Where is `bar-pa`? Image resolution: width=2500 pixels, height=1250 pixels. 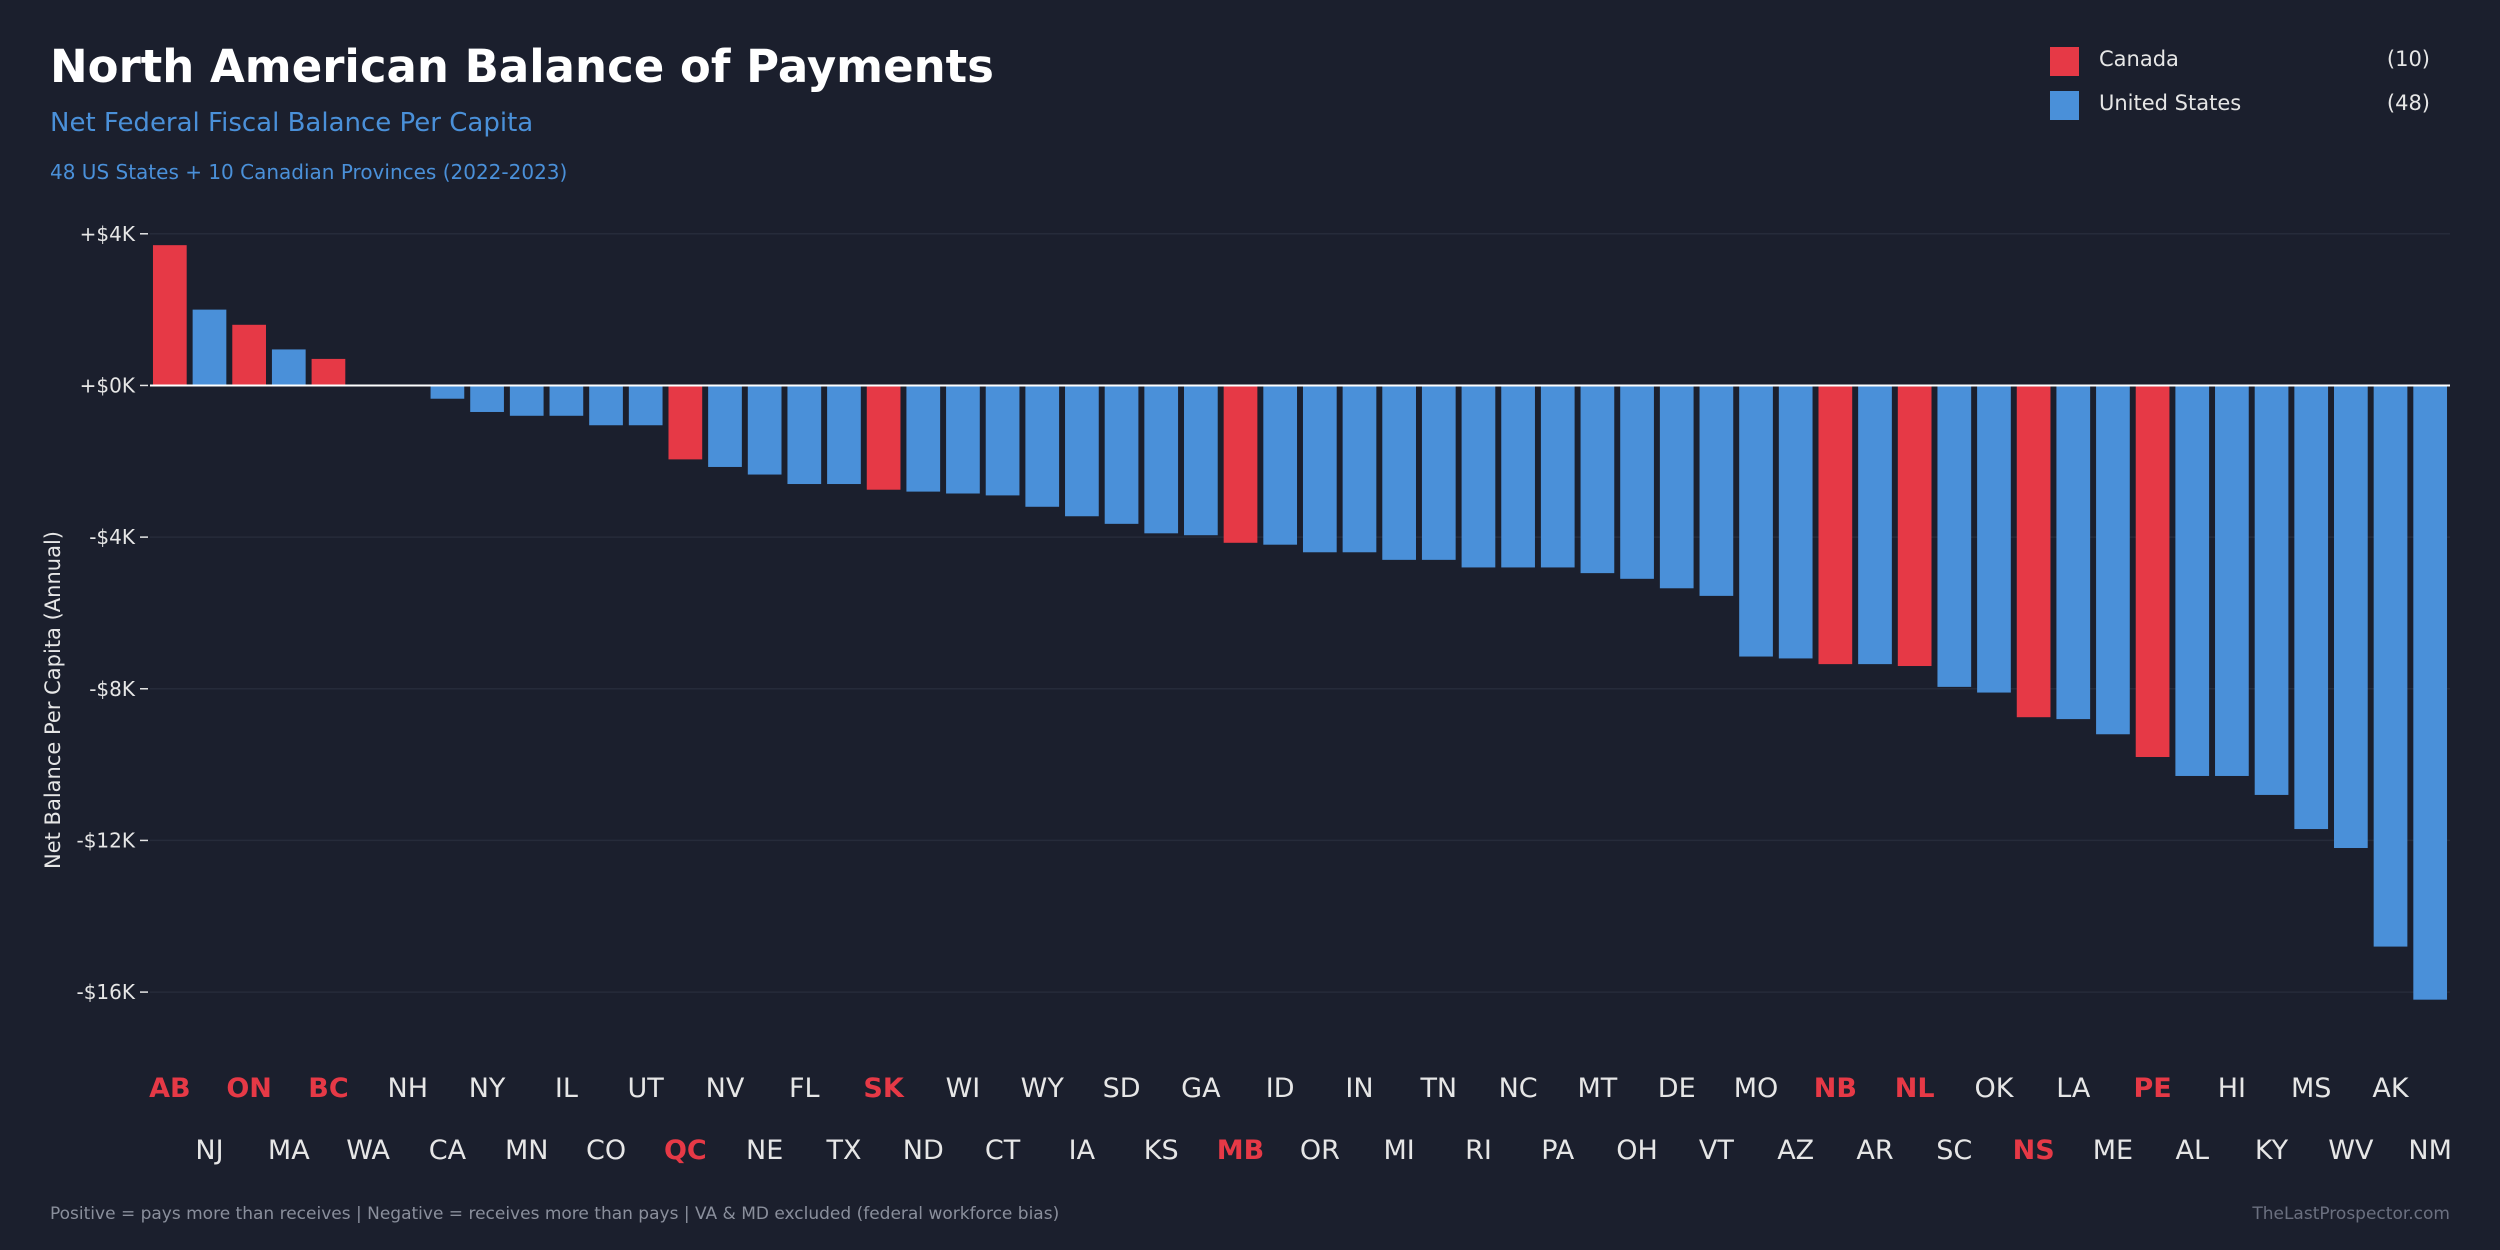 bar-pa is located at coordinates (1557, 476).